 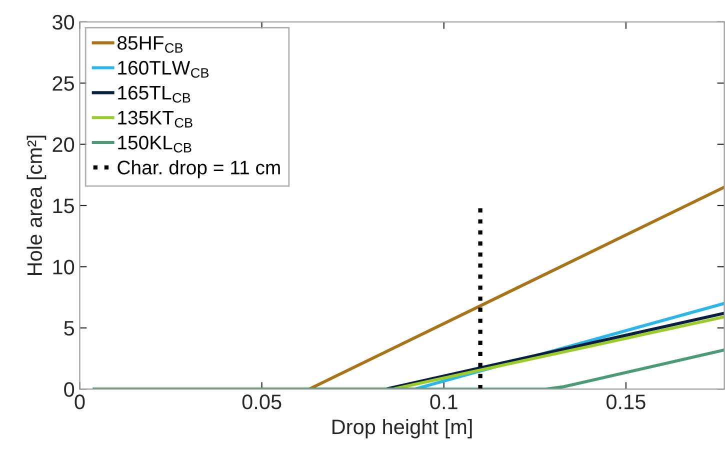 I want to click on legend-label: 160TLW$_{CB}$, so click(x=163, y=69).